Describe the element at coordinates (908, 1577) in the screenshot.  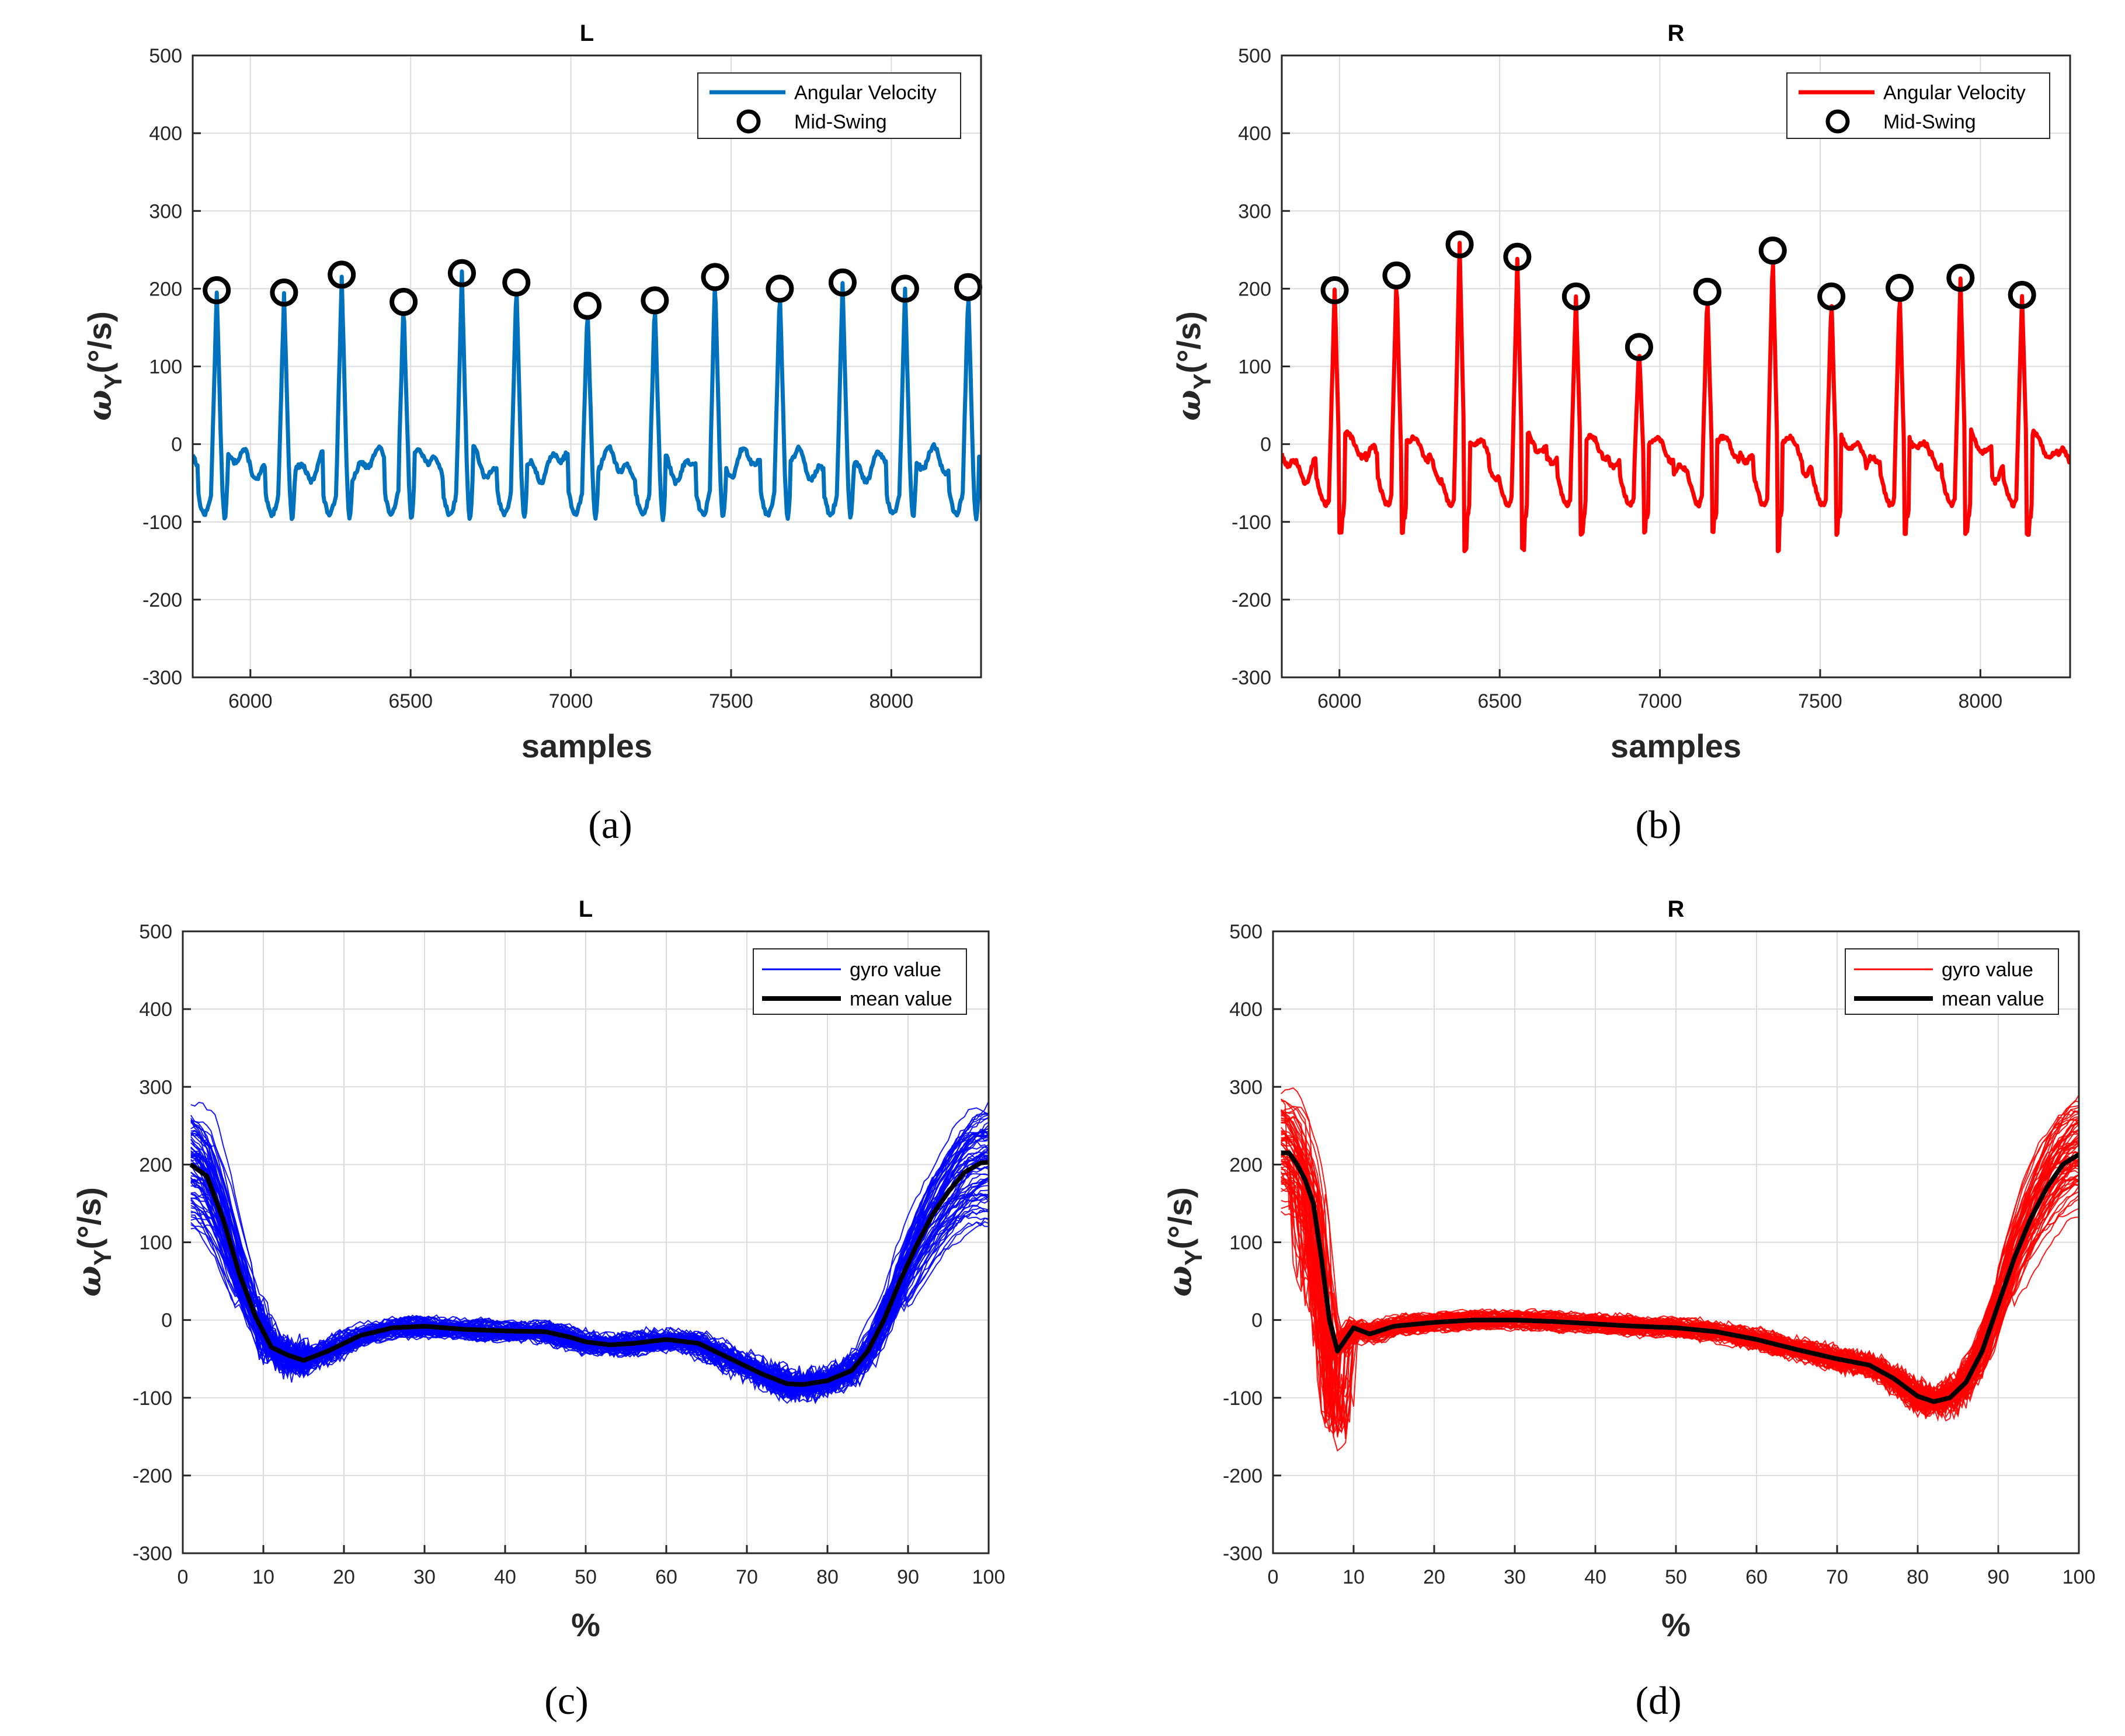
I see `x-tick-label: 90` at that location.